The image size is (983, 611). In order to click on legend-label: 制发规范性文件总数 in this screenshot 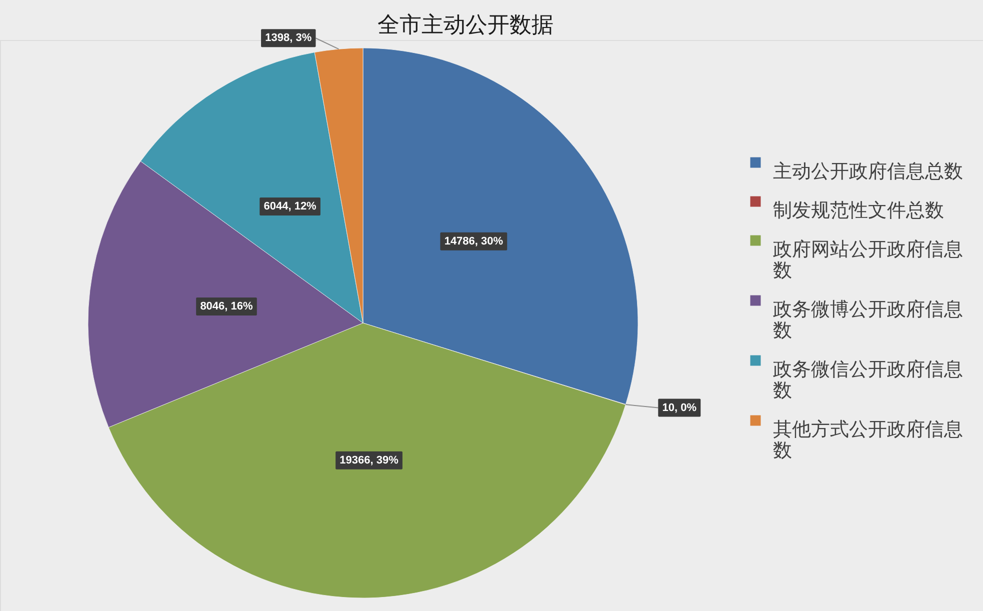, I will do `click(858, 211)`.